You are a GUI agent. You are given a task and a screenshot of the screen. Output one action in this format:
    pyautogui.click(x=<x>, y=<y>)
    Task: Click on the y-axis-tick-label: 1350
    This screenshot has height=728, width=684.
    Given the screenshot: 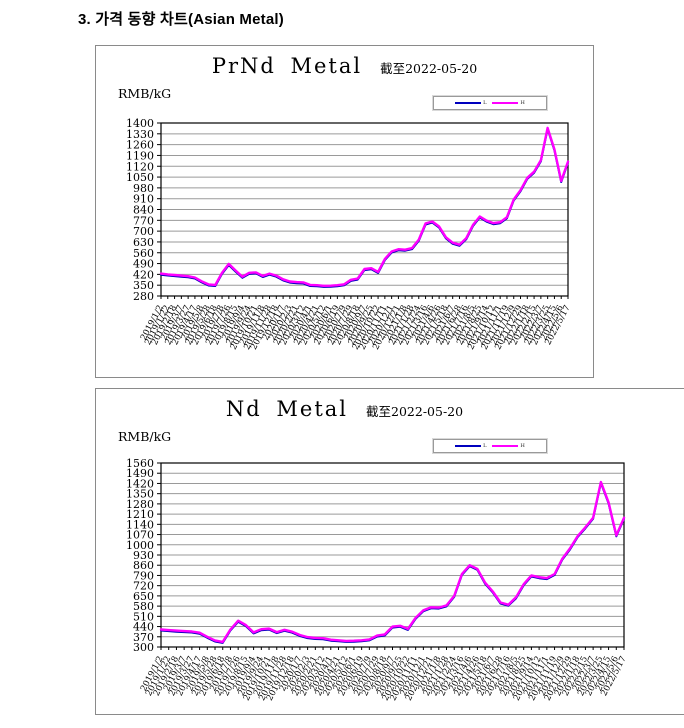 What is the action you would take?
    pyautogui.click(x=140, y=494)
    